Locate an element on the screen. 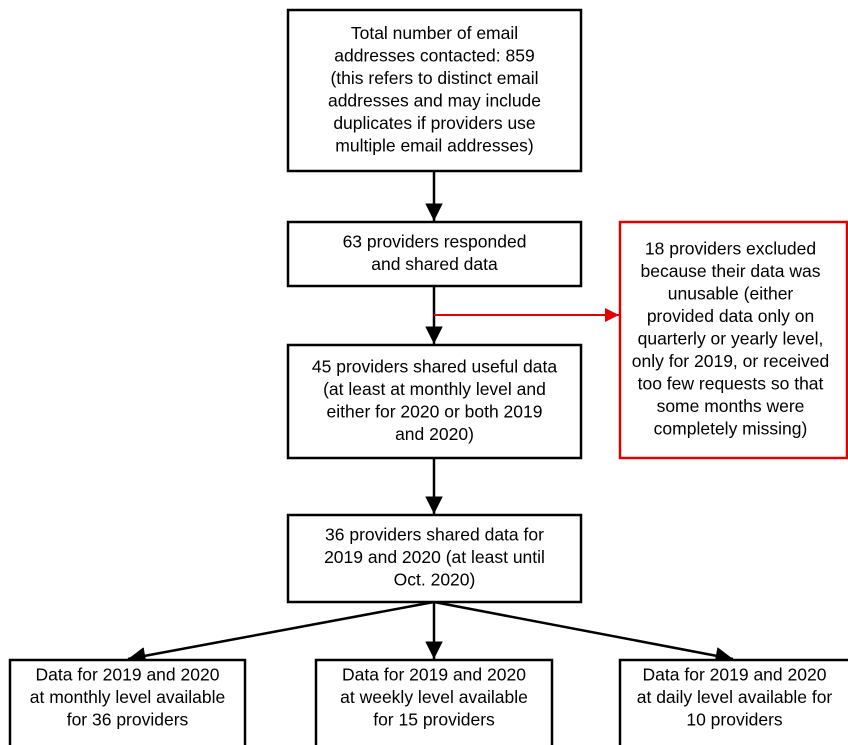 Image resolution: width=848 pixels, height=745 pixels. node-text: 63 providers responded is located at coordinates (435, 241).